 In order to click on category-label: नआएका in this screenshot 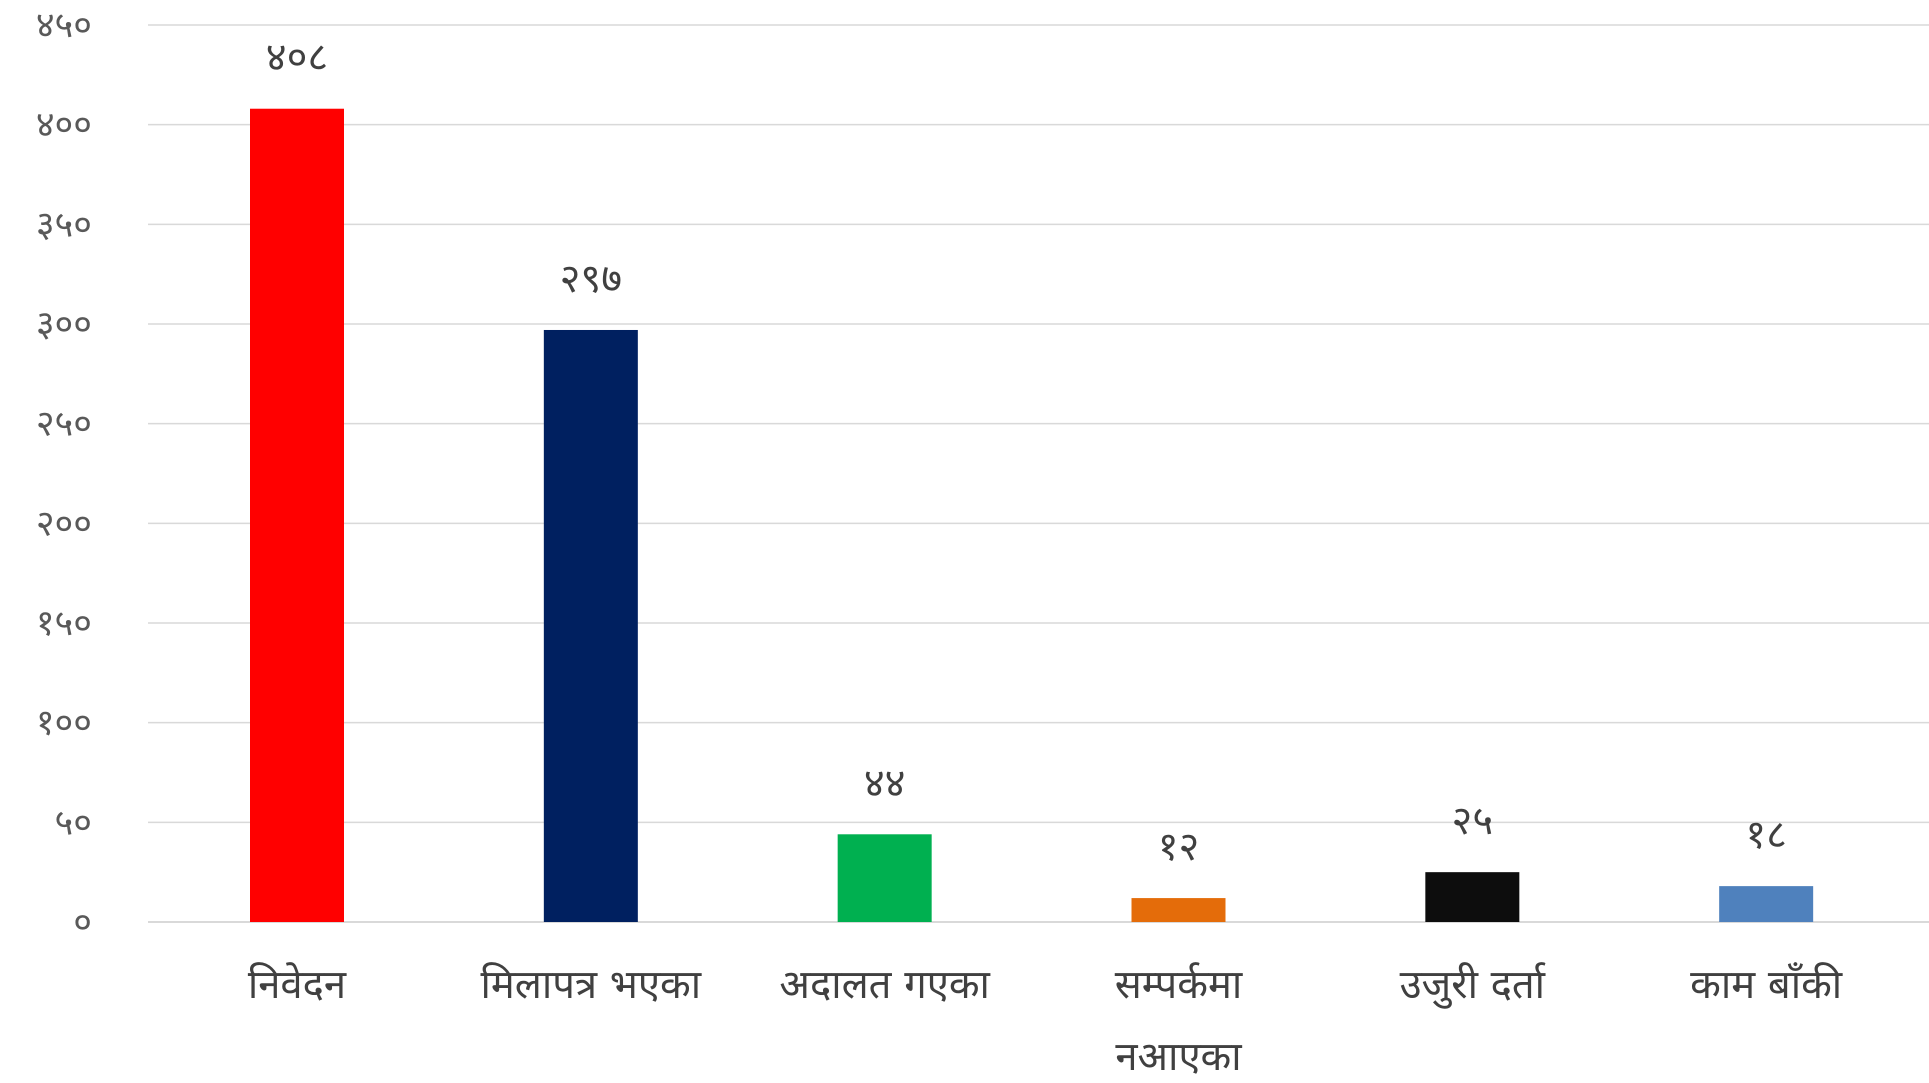, I will do `click(1178, 1057)`.